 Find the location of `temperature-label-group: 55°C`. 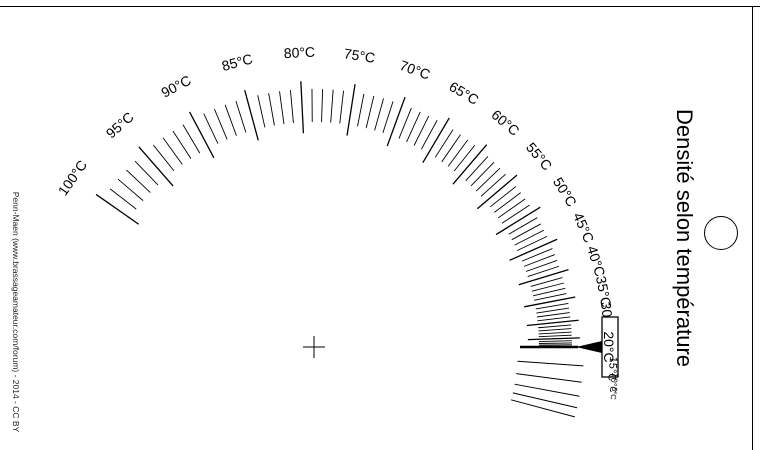

temperature-label-group: 55°C is located at coordinates (539, 156).